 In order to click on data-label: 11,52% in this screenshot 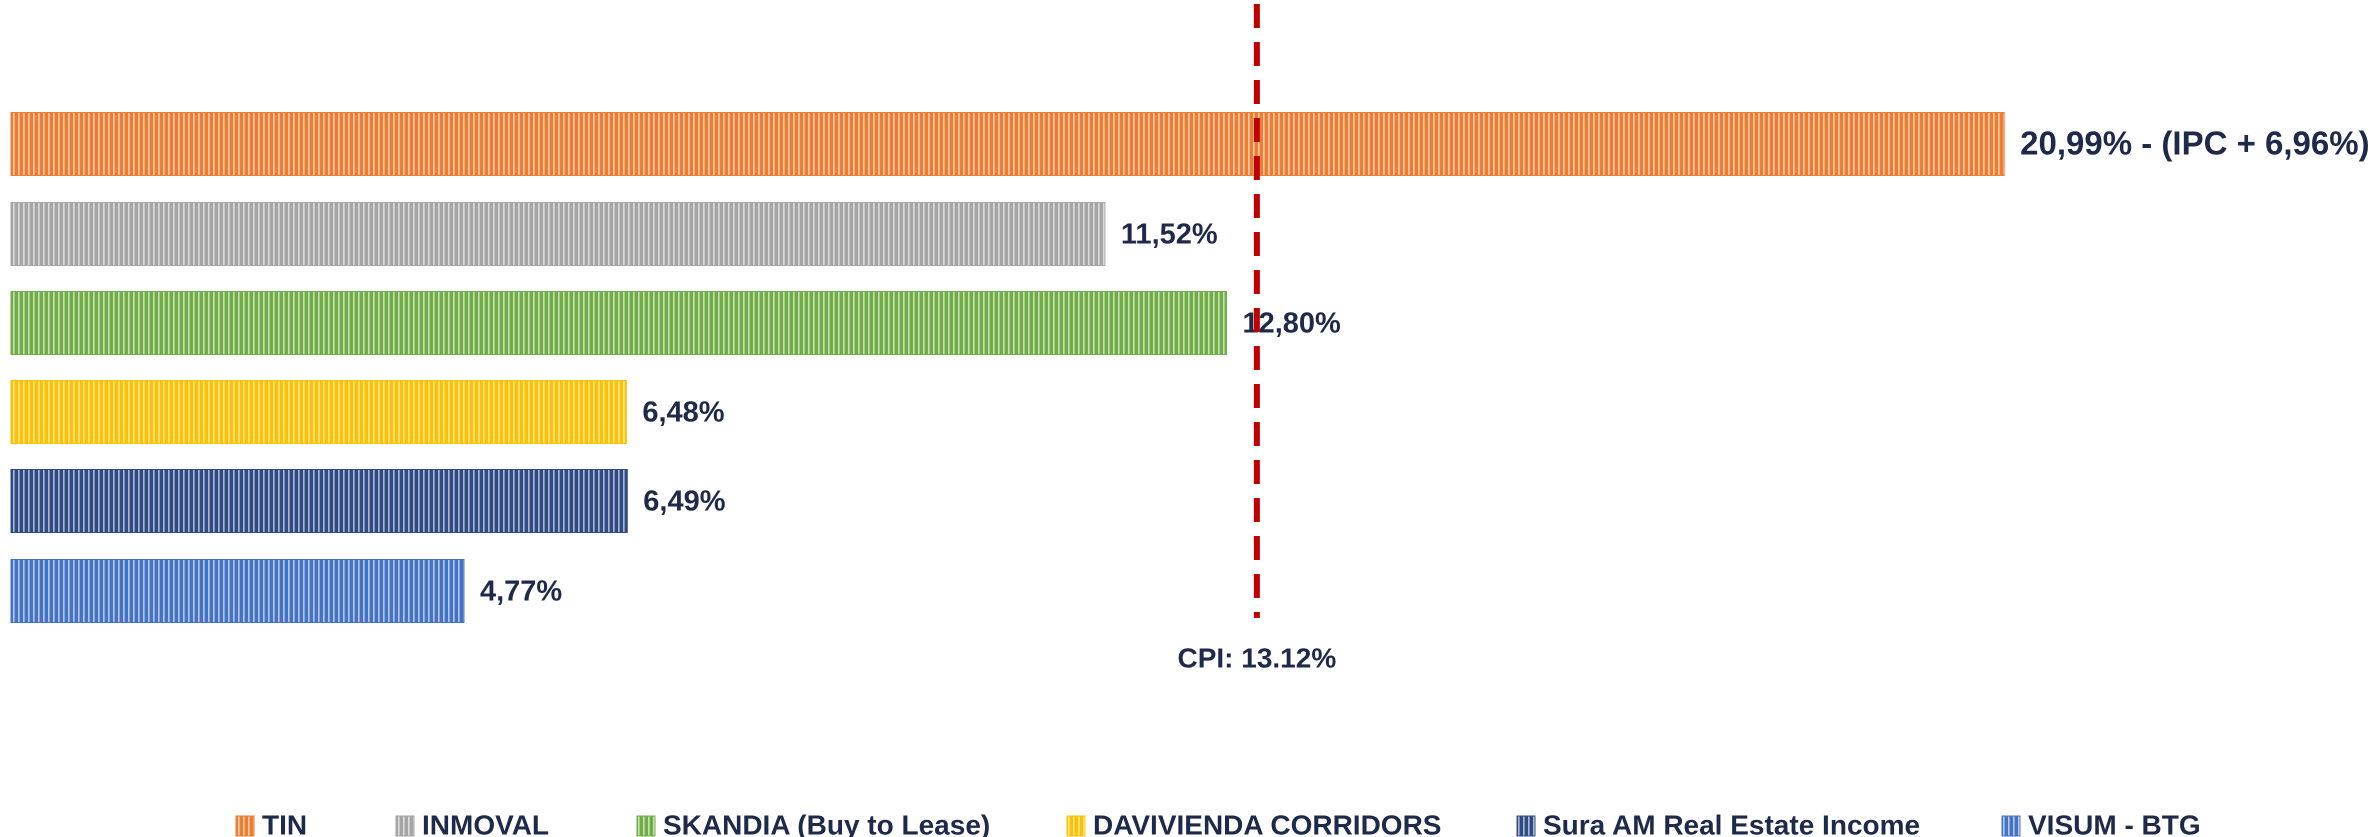, I will do `click(1169, 235)`.